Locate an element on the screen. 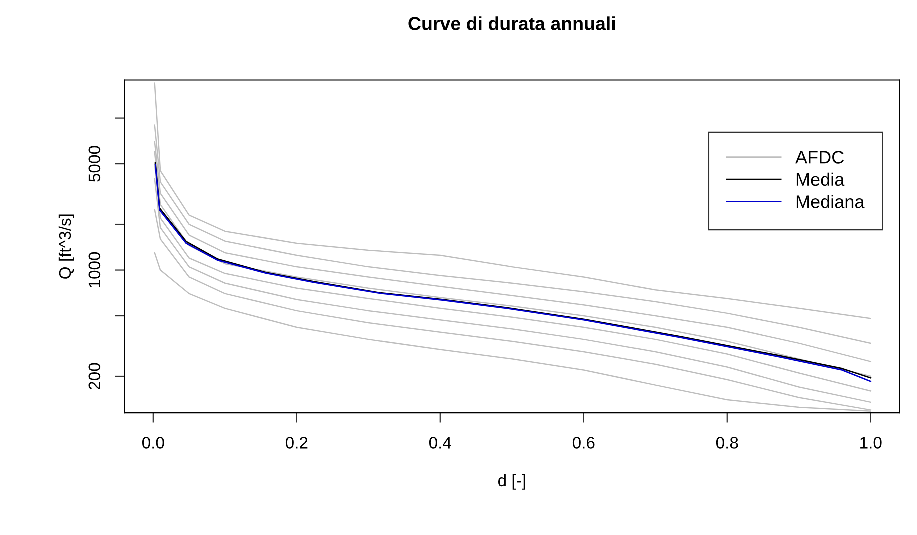 The height and width of the screenshot is (535, 917). legend-label: Mediana is located at coordinates (830, 201).